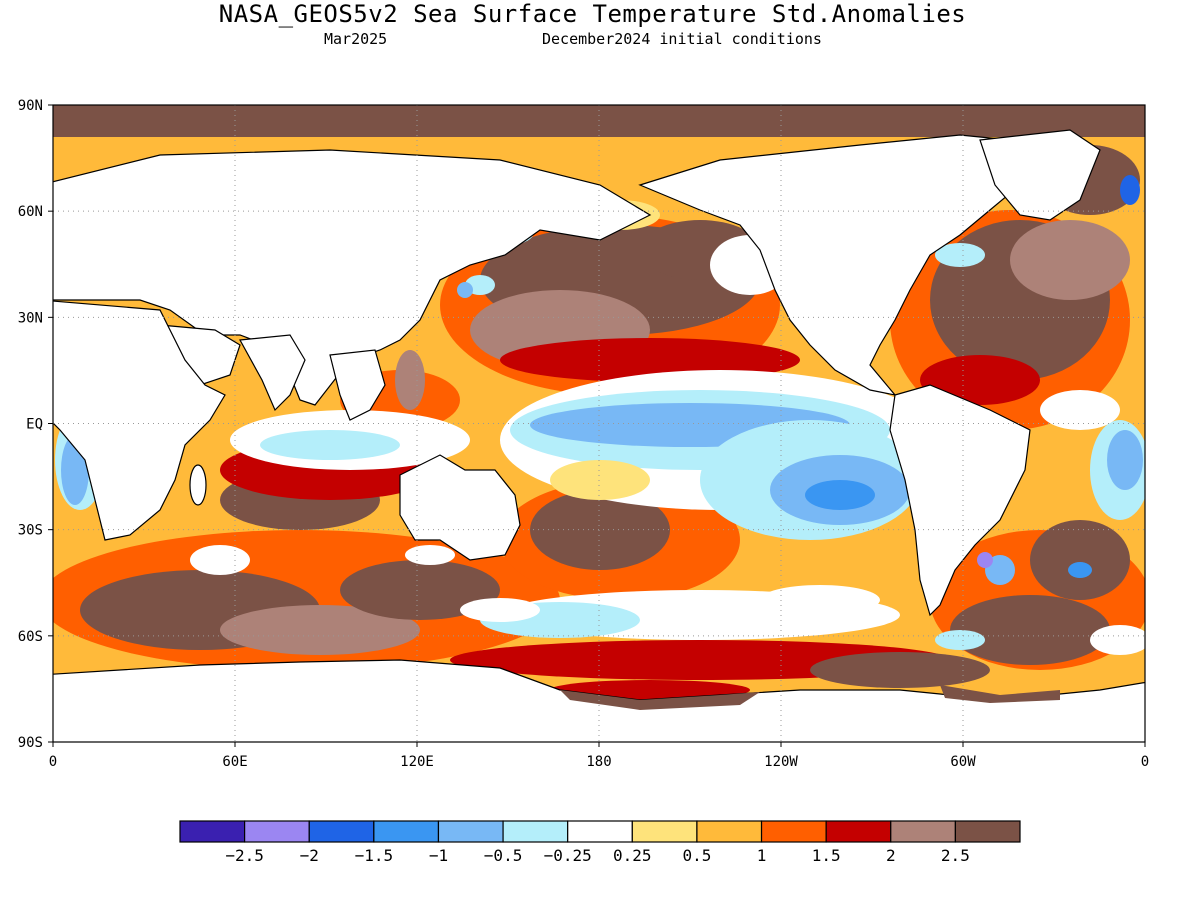 The width and height of the screenshot is (1200, 904). I want to click on landmass-south-america, so click(960, 500).